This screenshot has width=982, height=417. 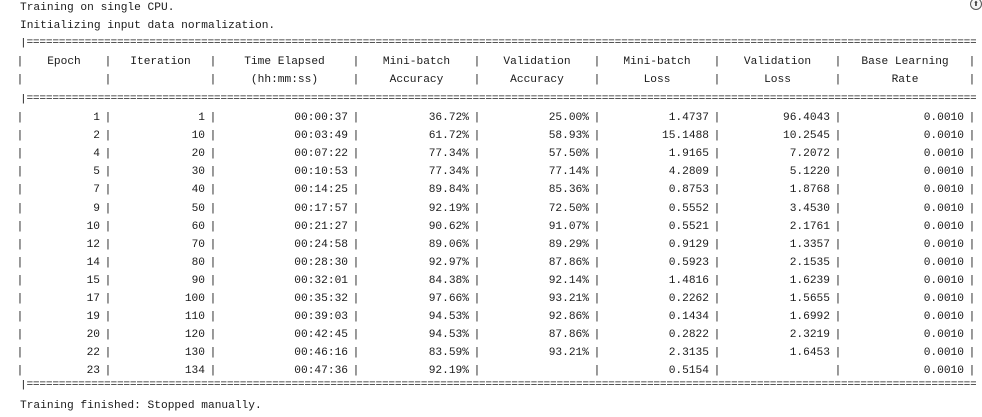 I want to click on collapse-icon: ⬆, so click(x=976, y=5).